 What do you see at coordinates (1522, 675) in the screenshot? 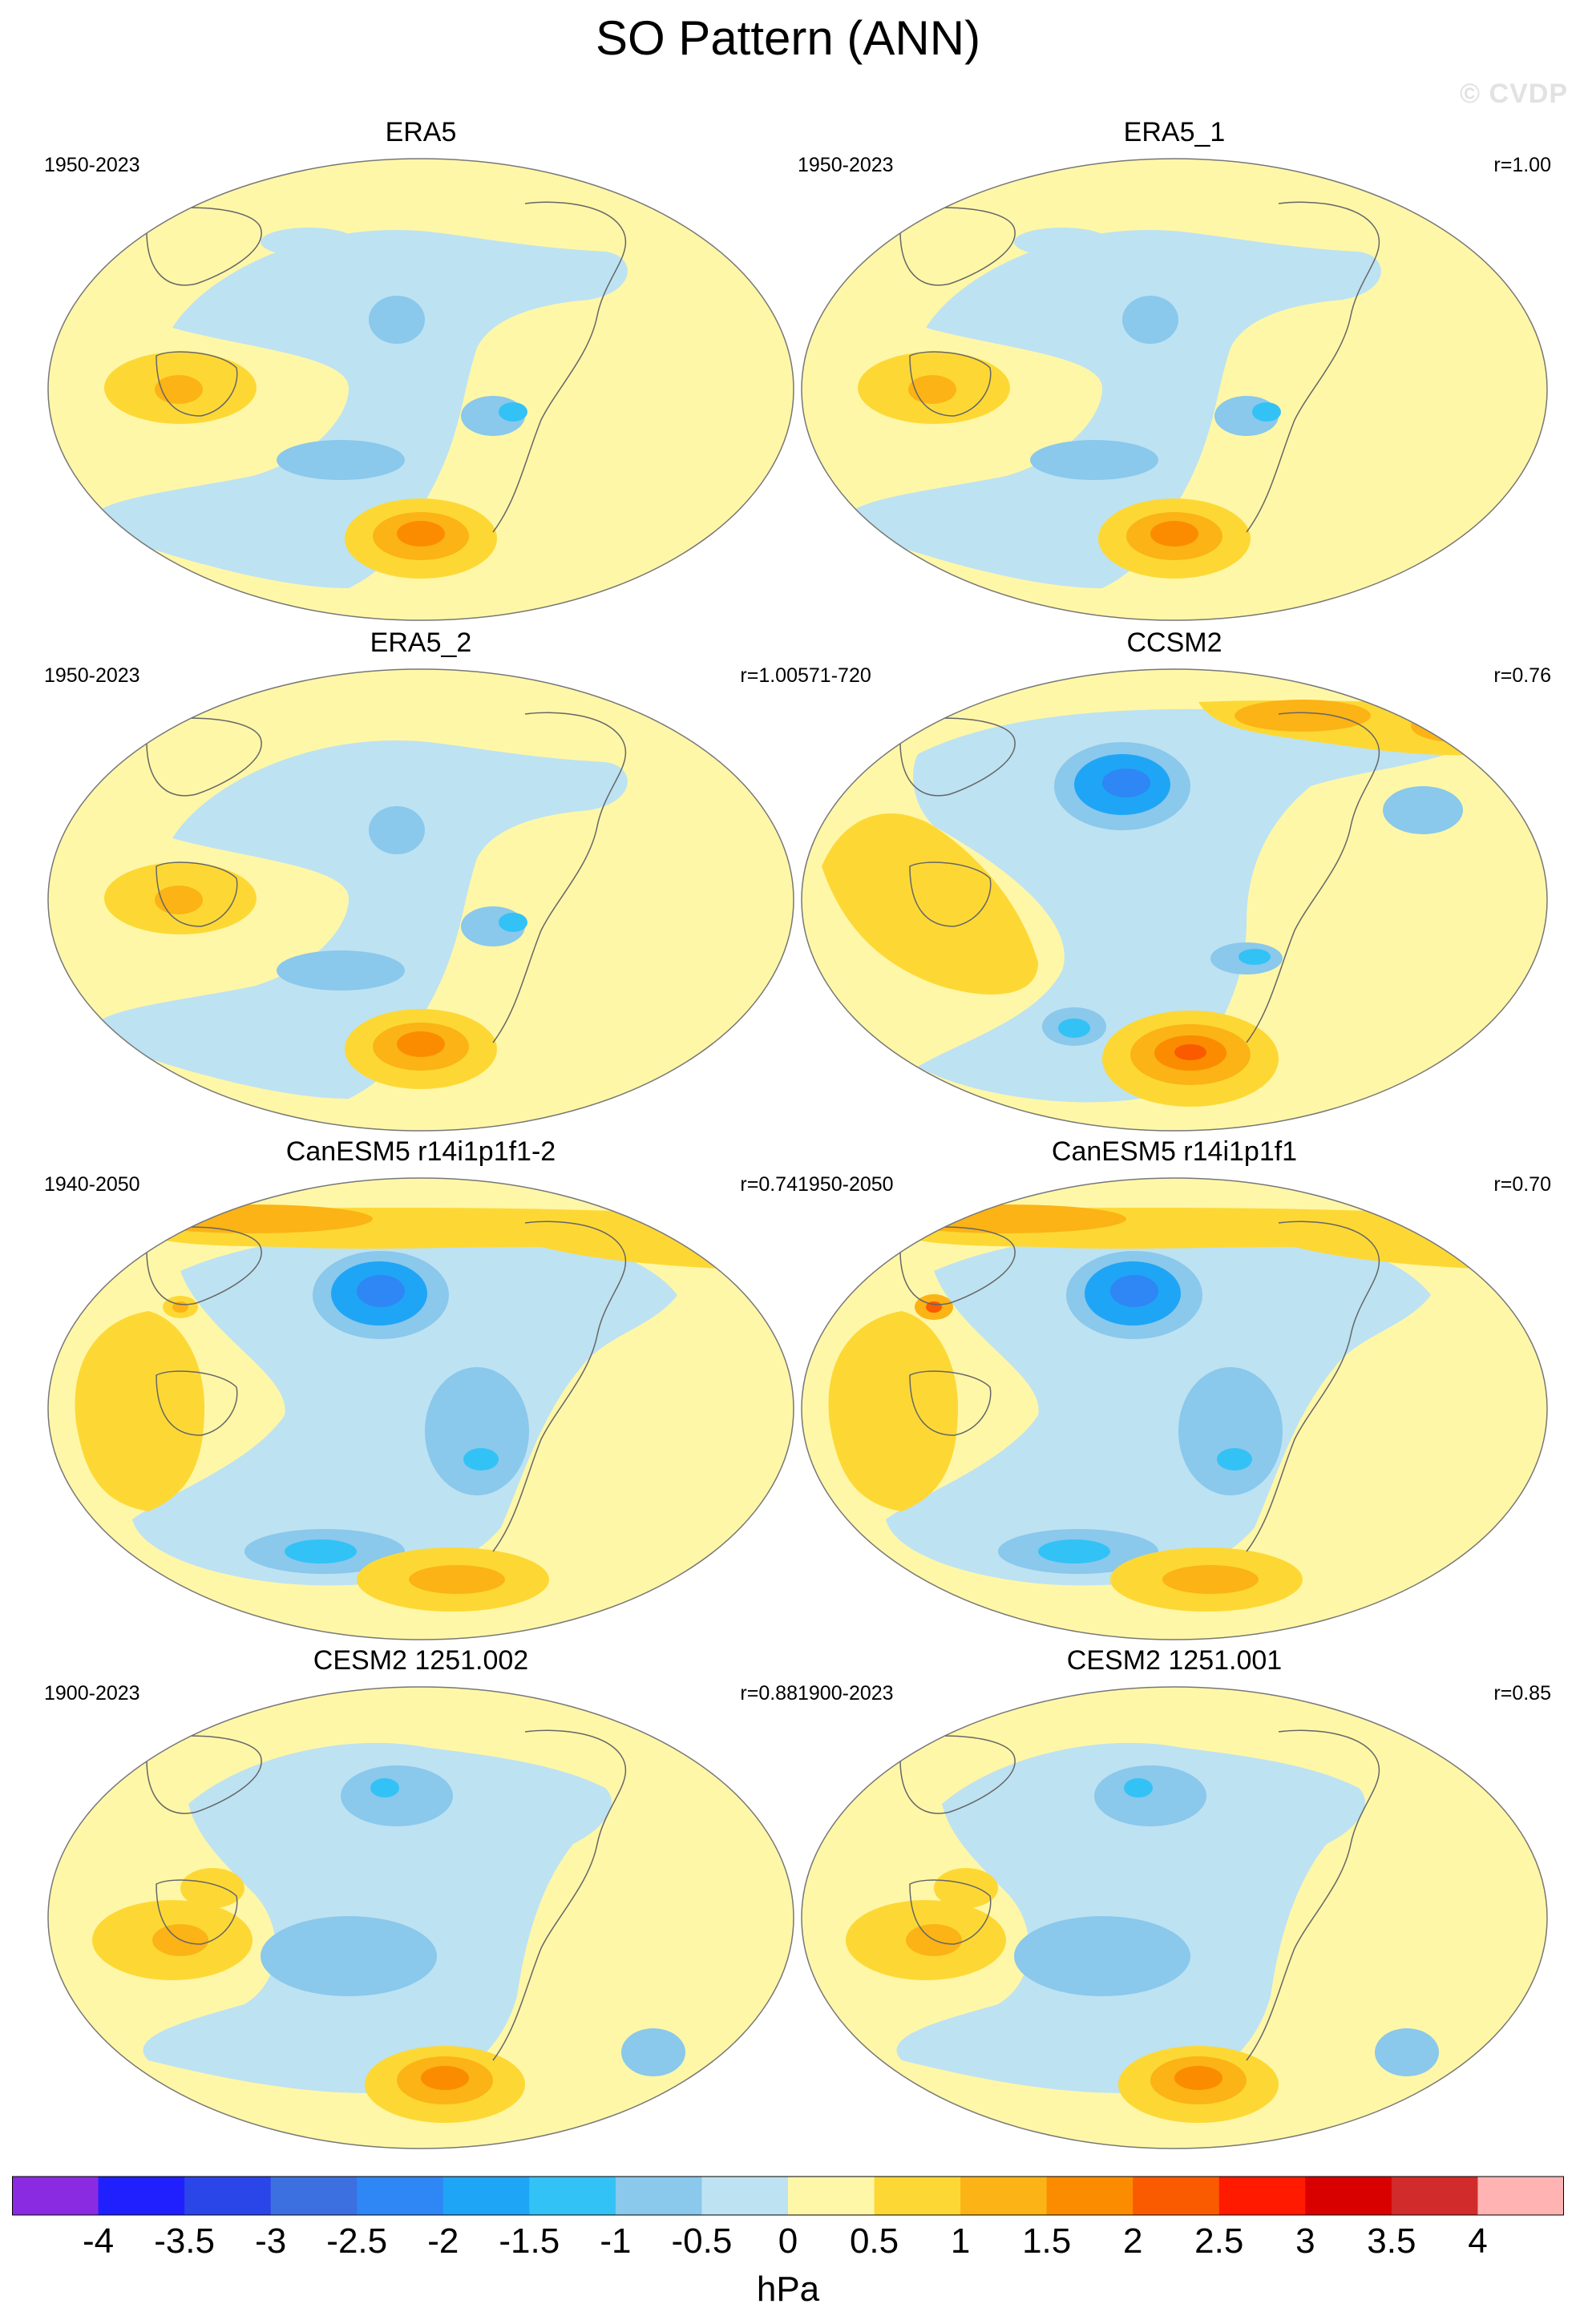
I see `panel-correlation: r=0.76` at bounding box center [1522, 675].